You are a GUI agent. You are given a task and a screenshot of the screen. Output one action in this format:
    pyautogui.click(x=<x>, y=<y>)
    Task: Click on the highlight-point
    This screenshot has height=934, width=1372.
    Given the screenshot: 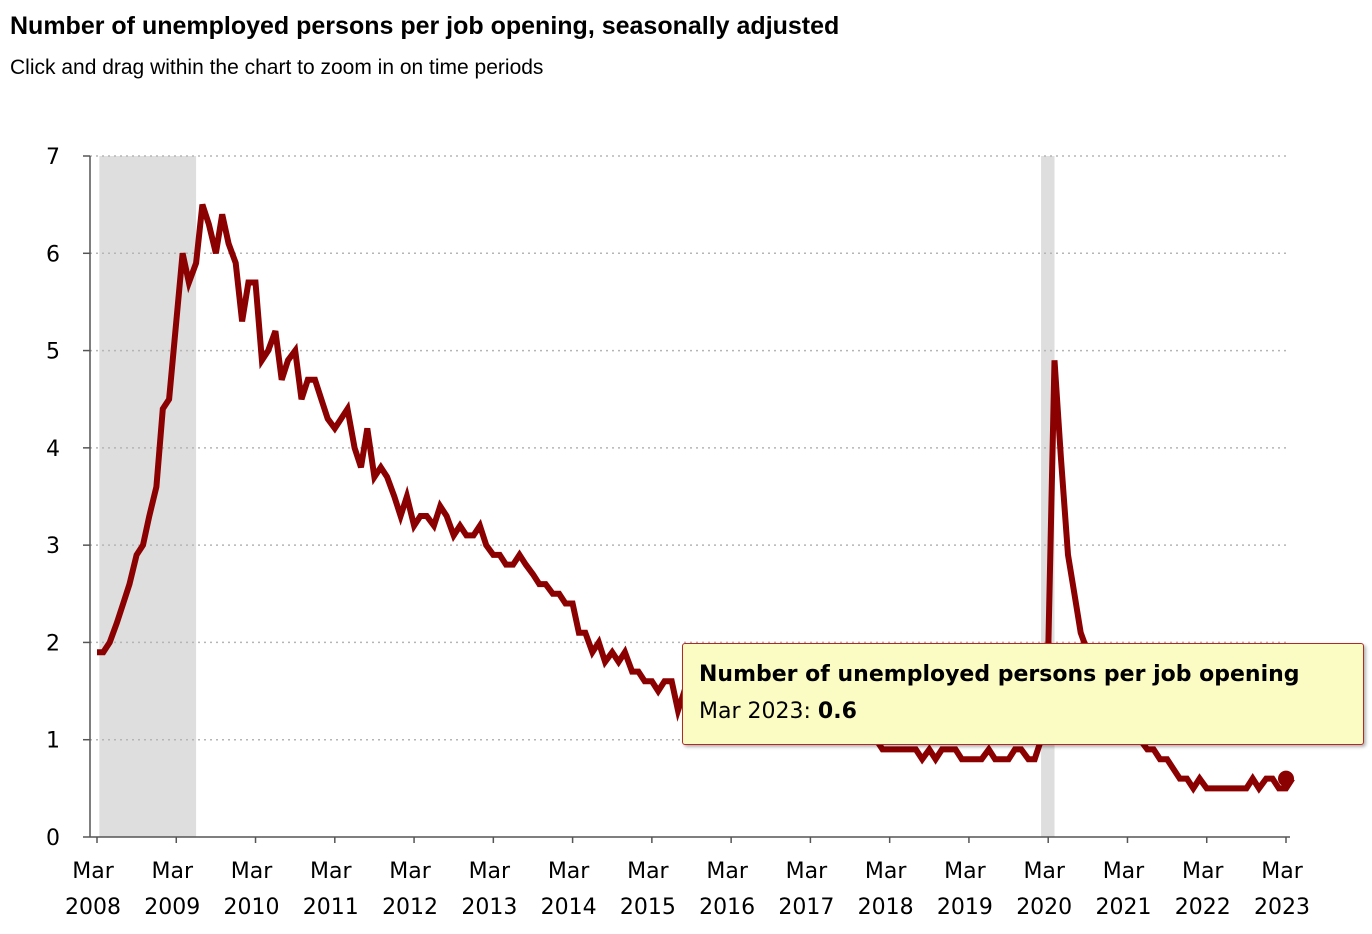 What is the action you would take?
    pyautogui.click(x=1286, y=778)
    